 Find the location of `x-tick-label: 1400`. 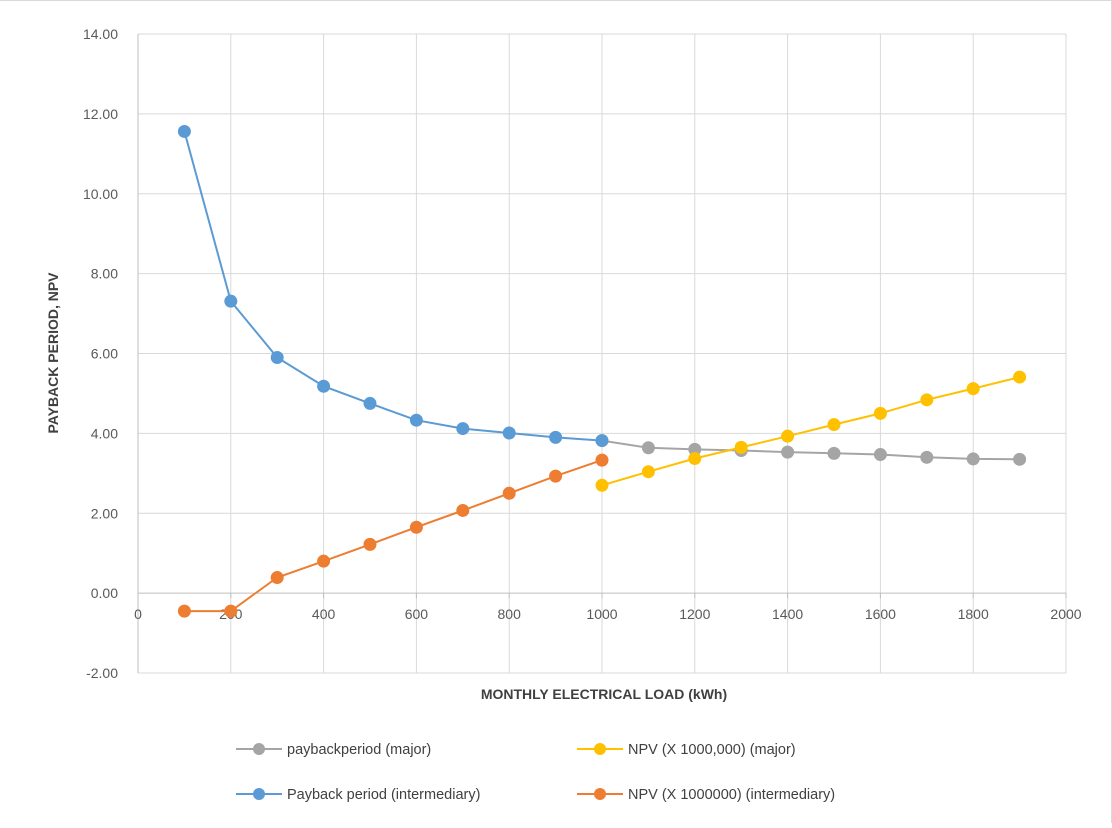

x-tick-label: 1400 is located at coordinates (787, 614).